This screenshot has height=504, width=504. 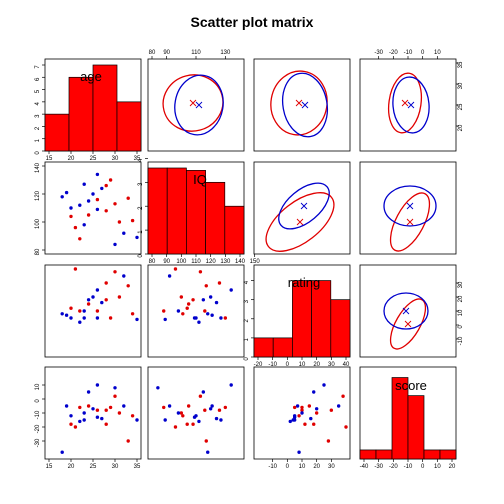 I want to click on tick-label-rating-30: 30, so click(x=331, y=467).